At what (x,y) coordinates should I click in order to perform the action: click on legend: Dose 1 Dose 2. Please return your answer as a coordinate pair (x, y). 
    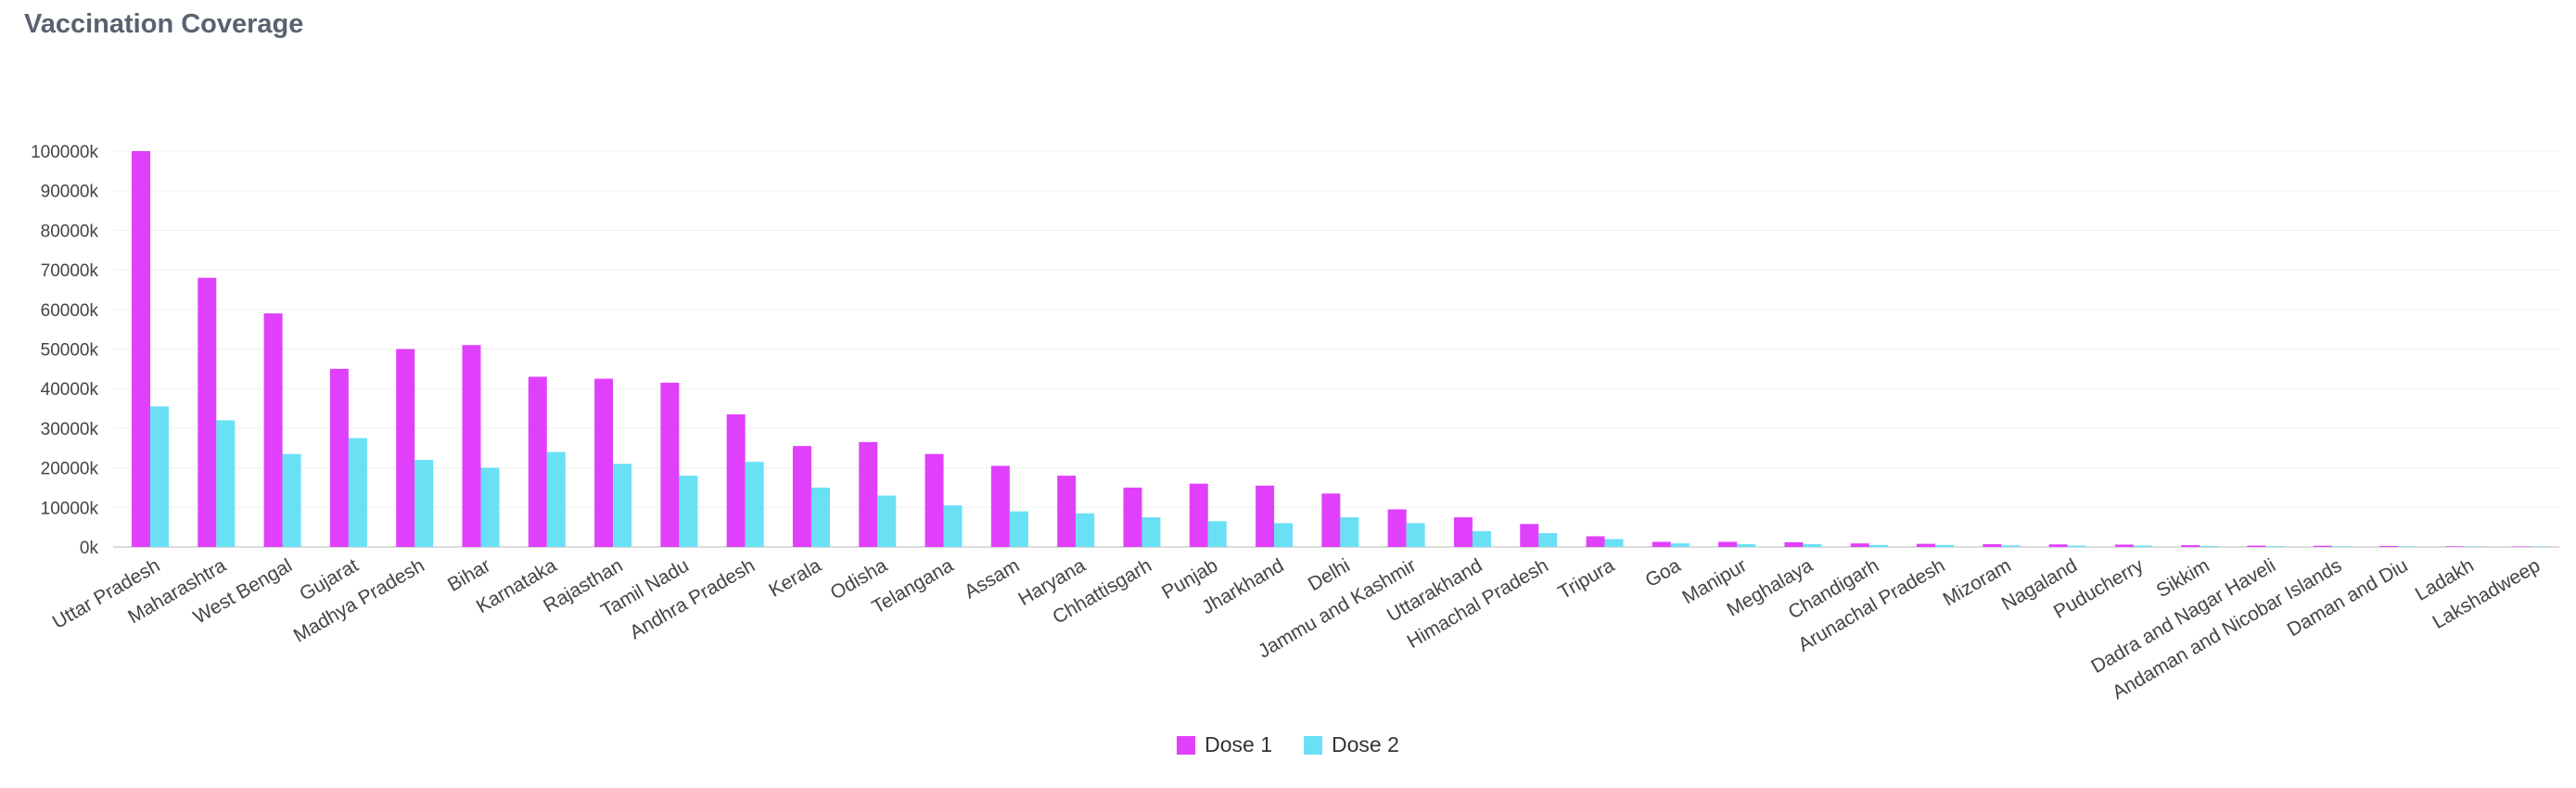
    Looking at the image, I should click on (1288, 744).